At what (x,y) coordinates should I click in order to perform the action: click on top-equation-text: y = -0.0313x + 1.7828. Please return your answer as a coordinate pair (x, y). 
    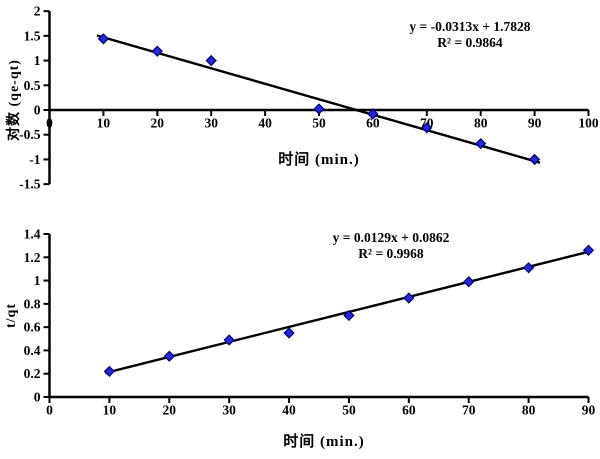
    Looking at the image, I should click on (470, 26).